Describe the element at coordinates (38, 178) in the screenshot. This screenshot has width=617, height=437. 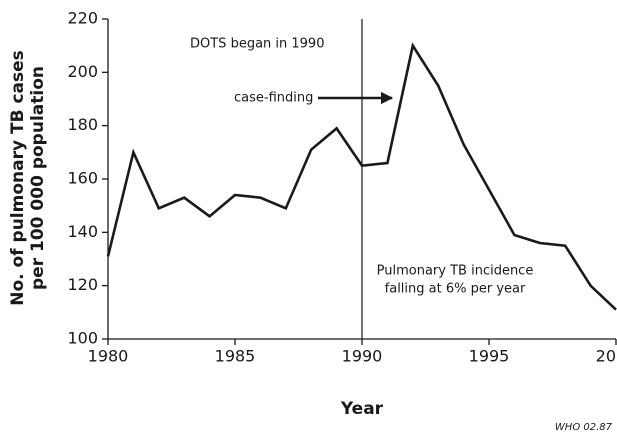
I see `y-axis-title-line: per 100 000 population` at that location.